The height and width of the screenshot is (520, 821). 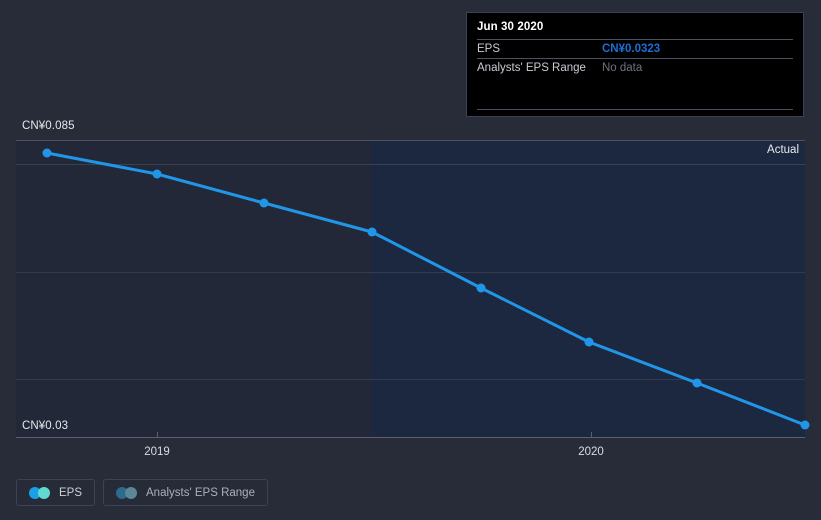 I want to click on tooltip-bottom-divider, so click(x=635, y=109).